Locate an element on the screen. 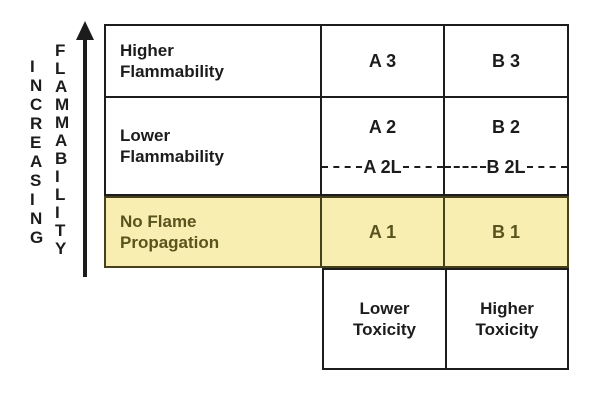 This screenshot has height=407, width=614. cell-b1-label: B 1 is located at coordinates (505, 231).